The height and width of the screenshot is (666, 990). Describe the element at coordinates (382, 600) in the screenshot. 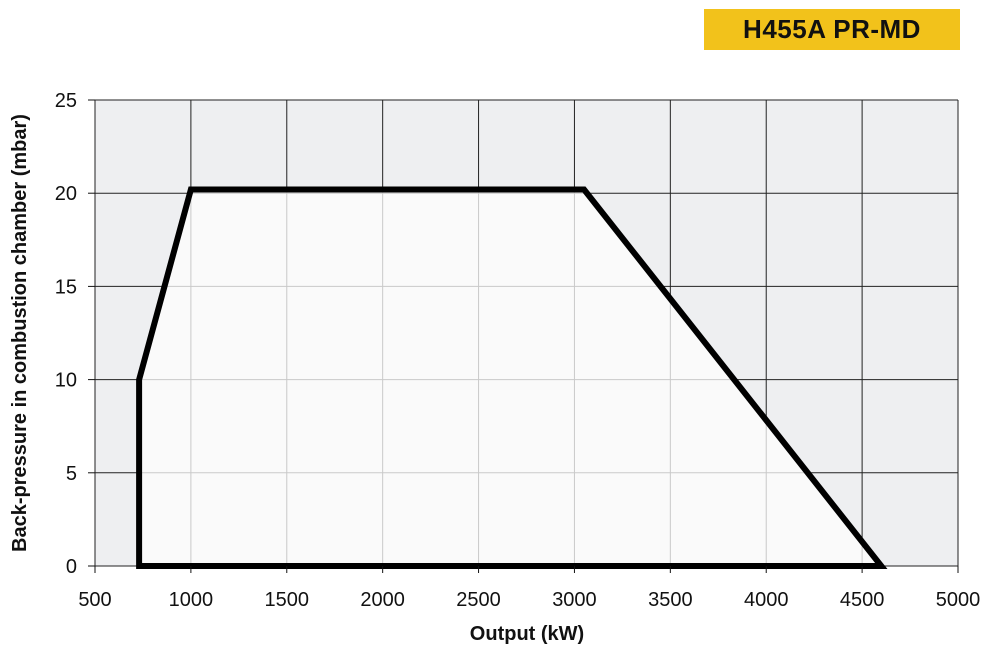

I see `x-tick-label: 2000` at that location.